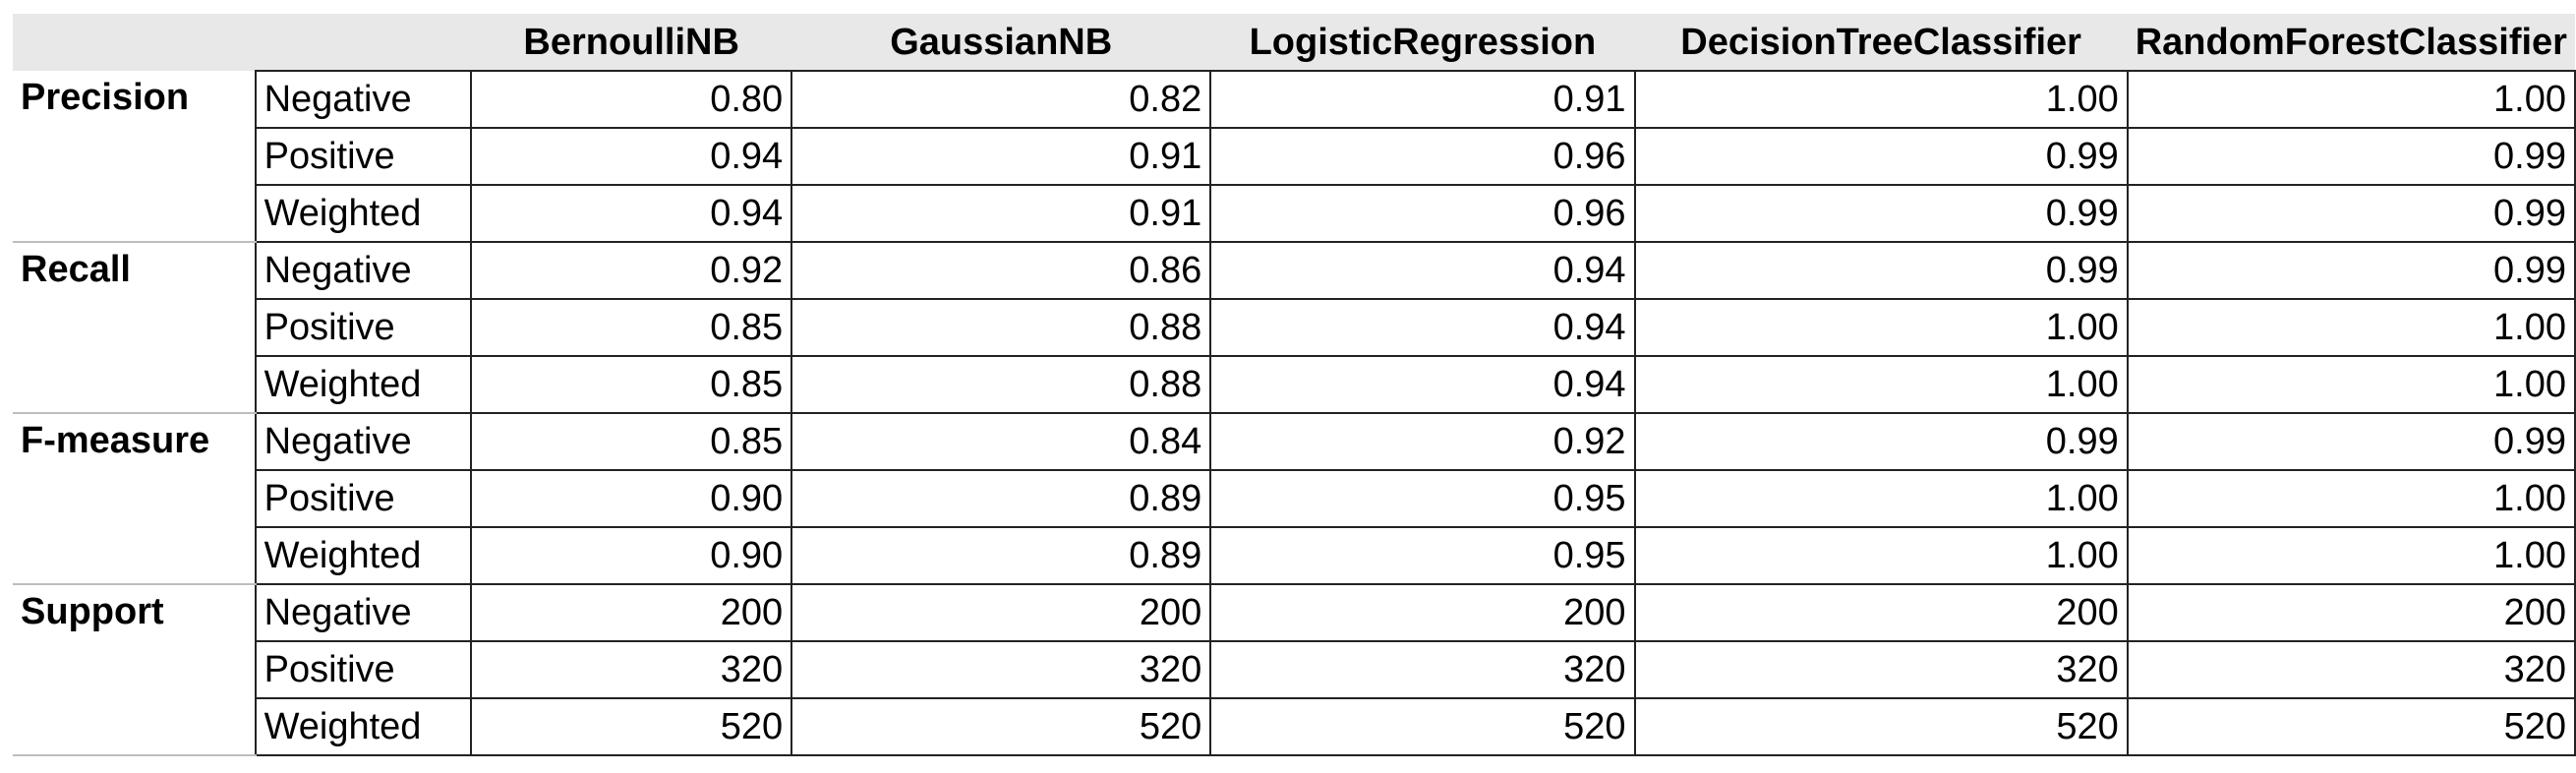 The height and width of the screenshot is (773, 2576). Describe the element at coordinates (134, 499) in the screenshot. I see `metric-group-label: F-measure` at that location.